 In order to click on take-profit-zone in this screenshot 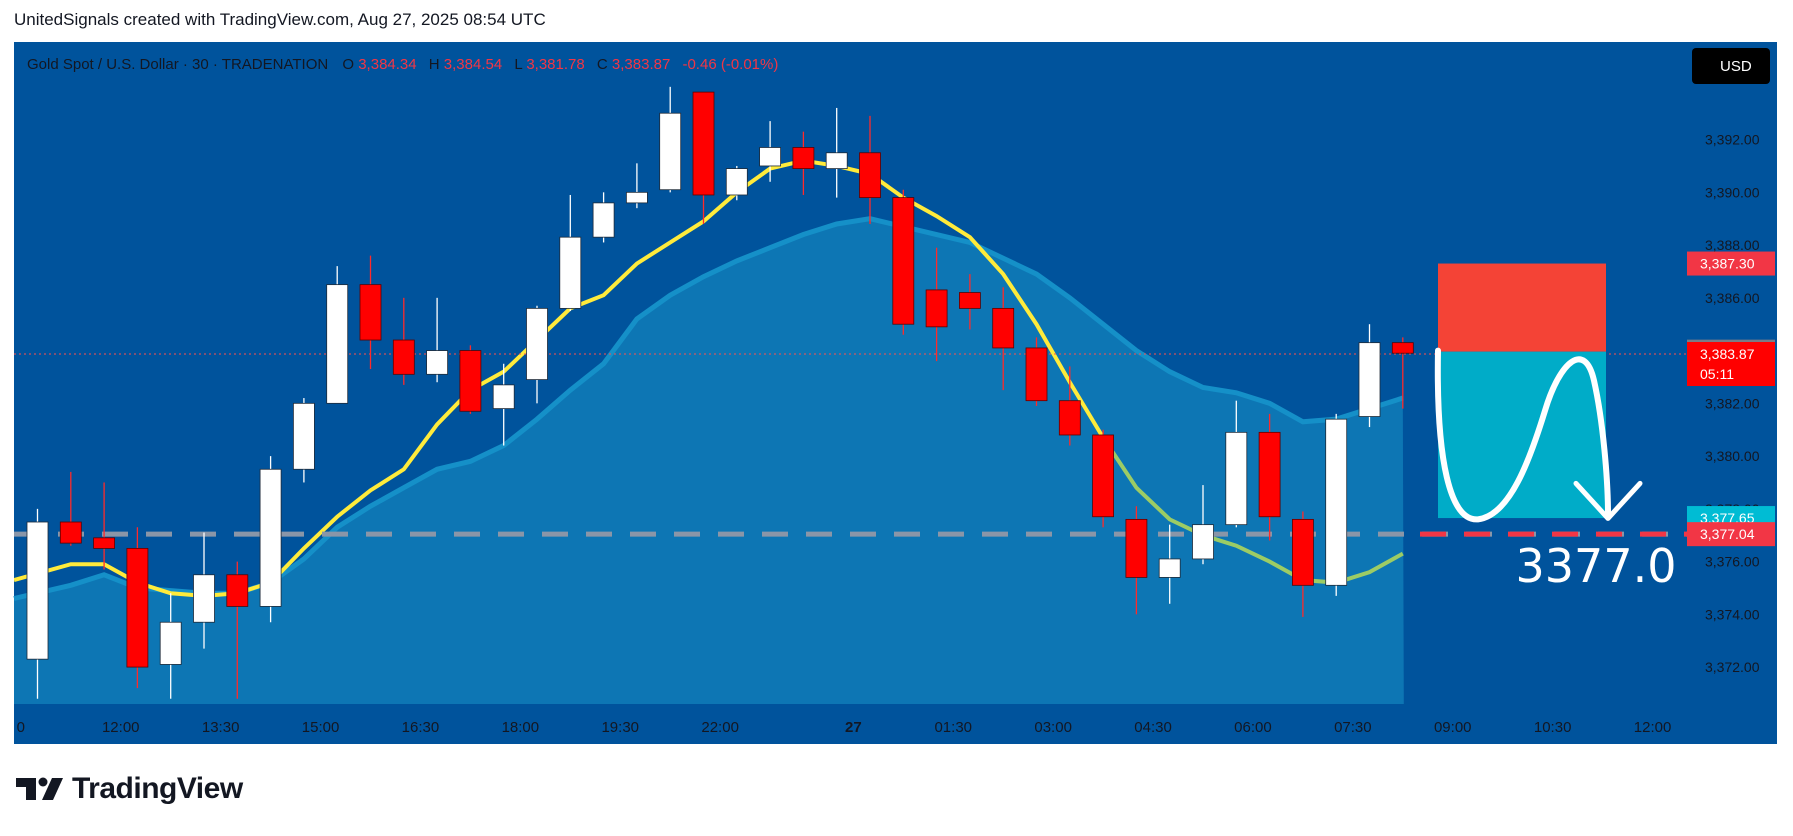, I will do `click(1522, 435)`.